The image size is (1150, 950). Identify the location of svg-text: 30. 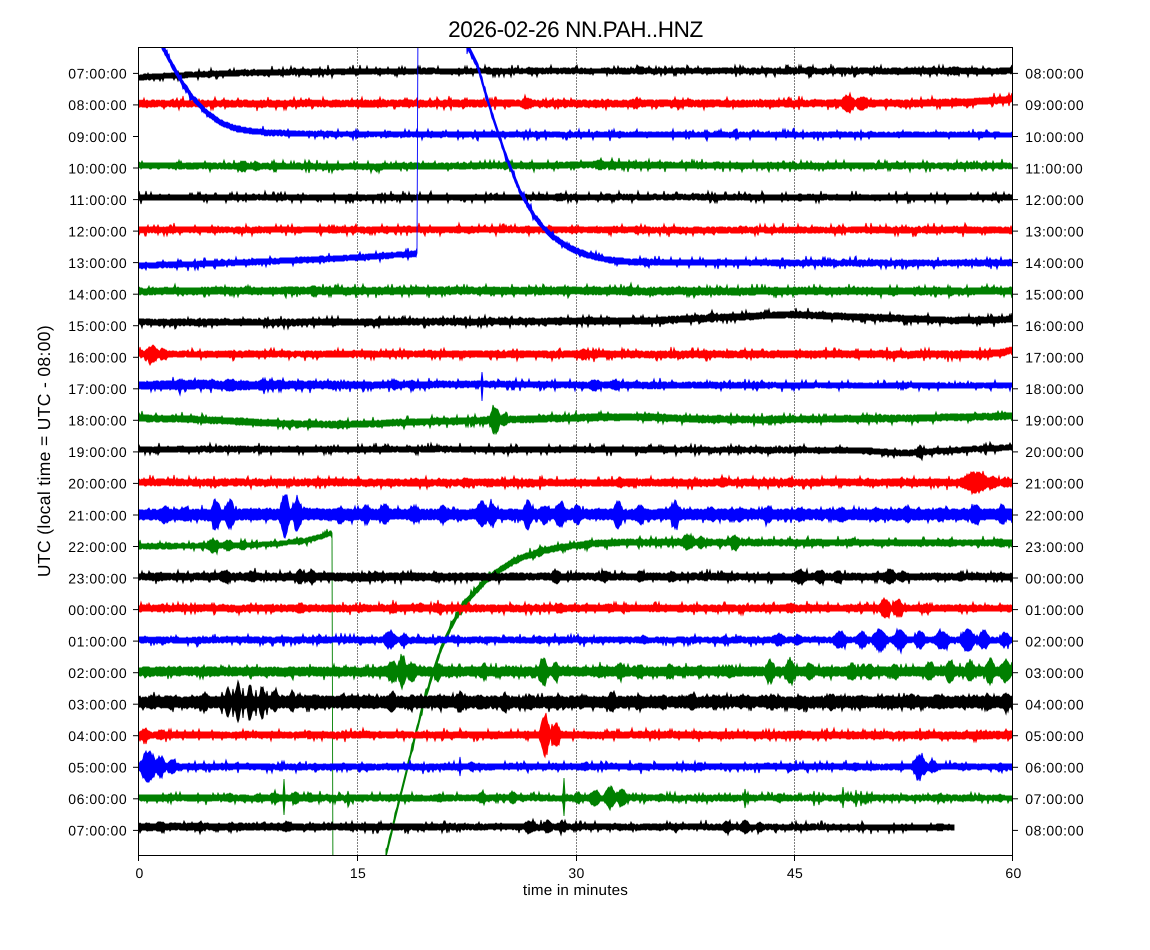
(576, 873).